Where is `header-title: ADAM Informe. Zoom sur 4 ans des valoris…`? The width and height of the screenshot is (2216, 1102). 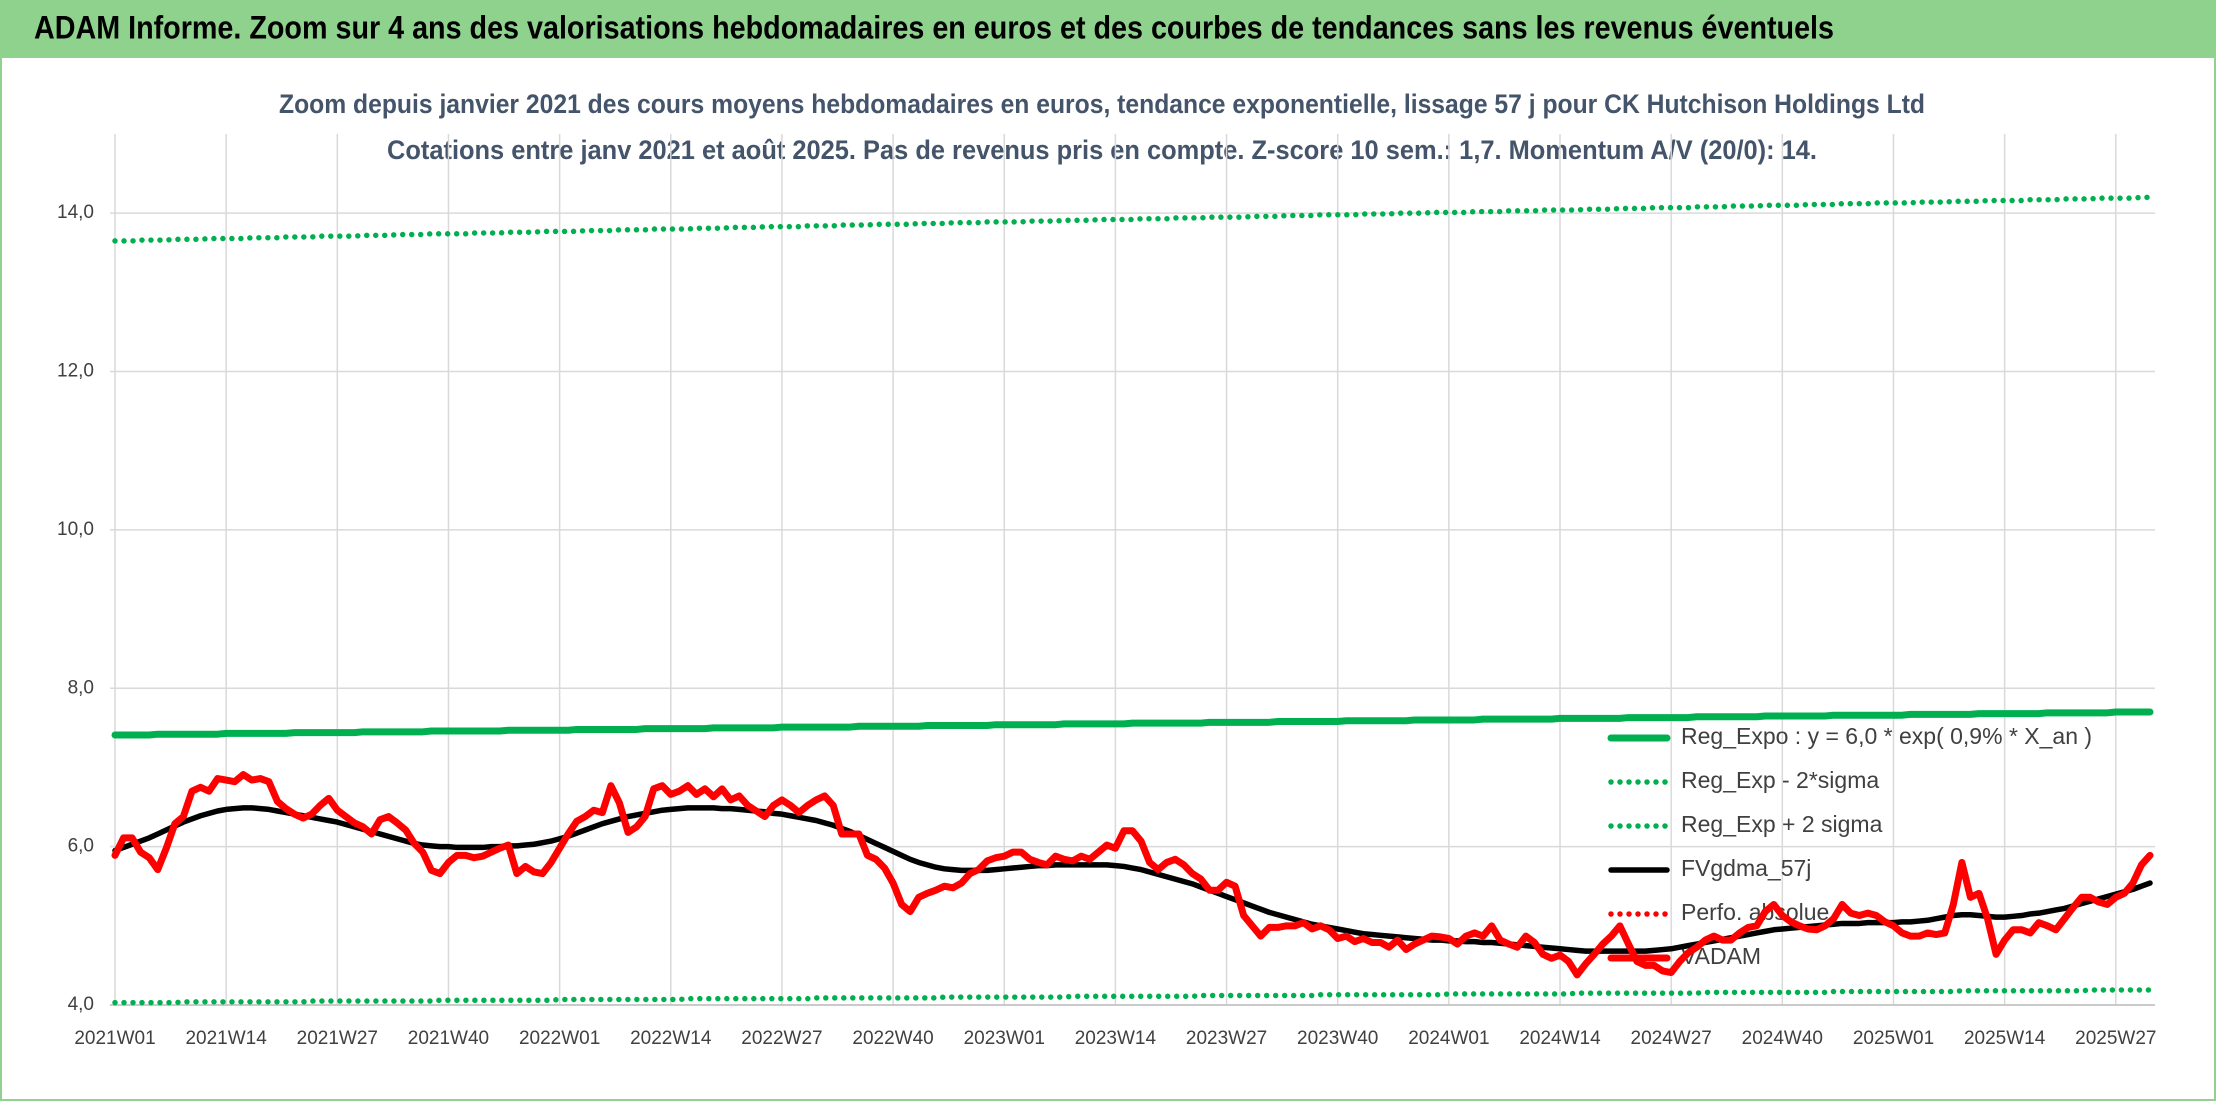
header-title: ADAM Informe. Zoom sur 4 ans des valoris… is located at coordinates (934, 27).